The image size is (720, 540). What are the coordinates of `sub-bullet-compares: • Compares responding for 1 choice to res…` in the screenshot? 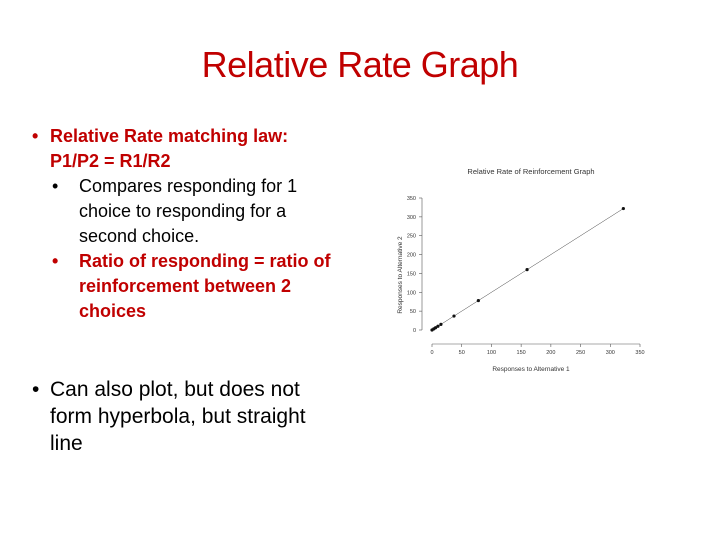 It's located at (214, 211).